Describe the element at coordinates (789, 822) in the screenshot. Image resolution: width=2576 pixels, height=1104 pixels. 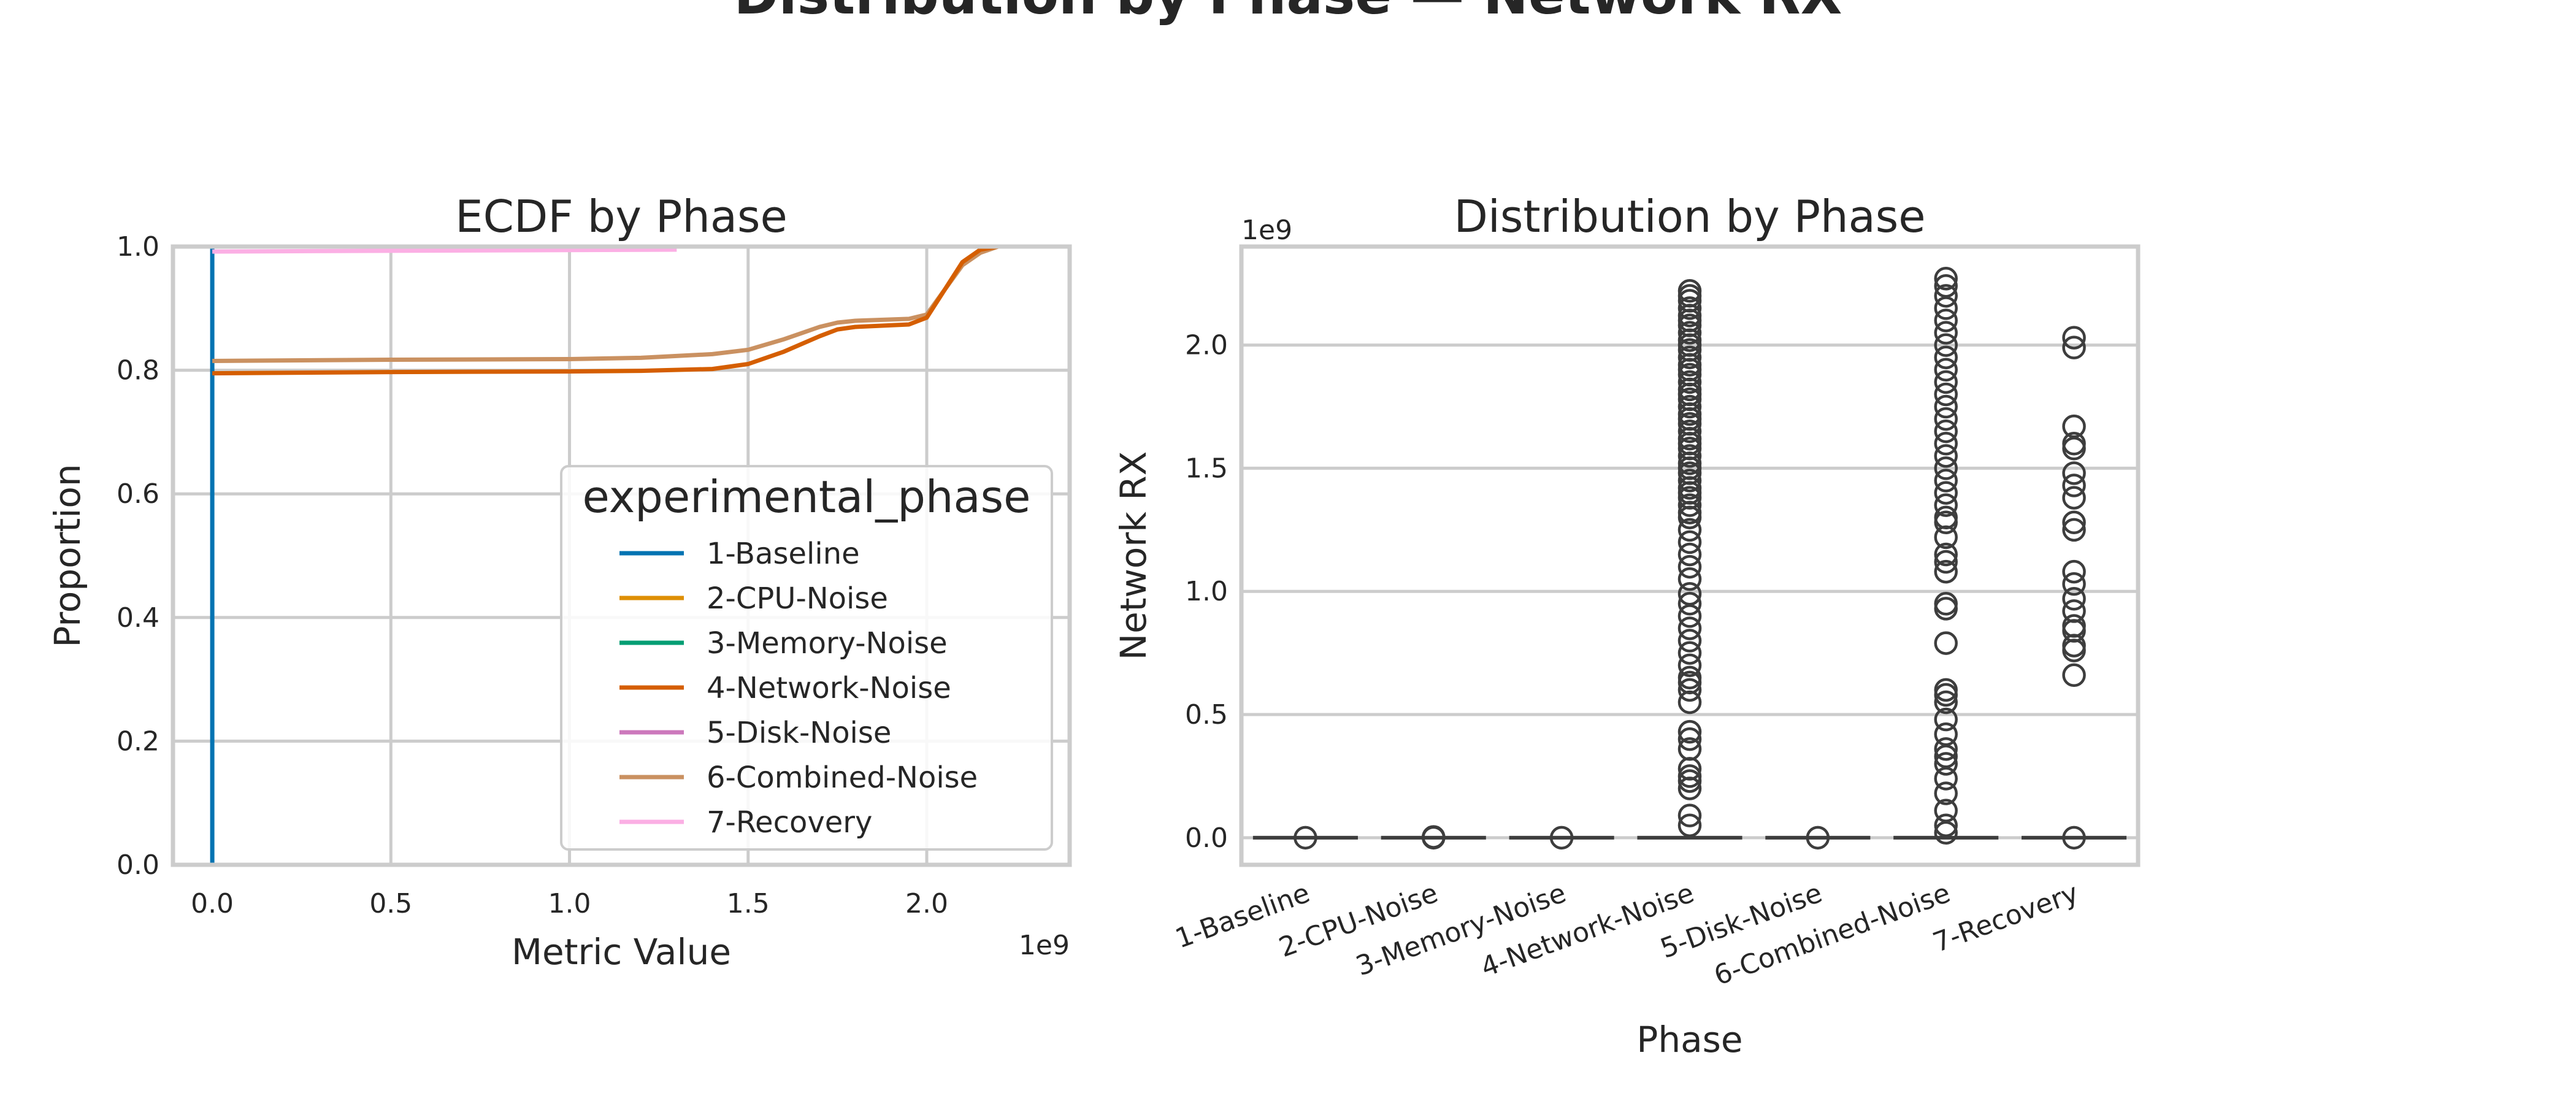
I see `ecdf-legend-label: 7-Recovery` at that location.